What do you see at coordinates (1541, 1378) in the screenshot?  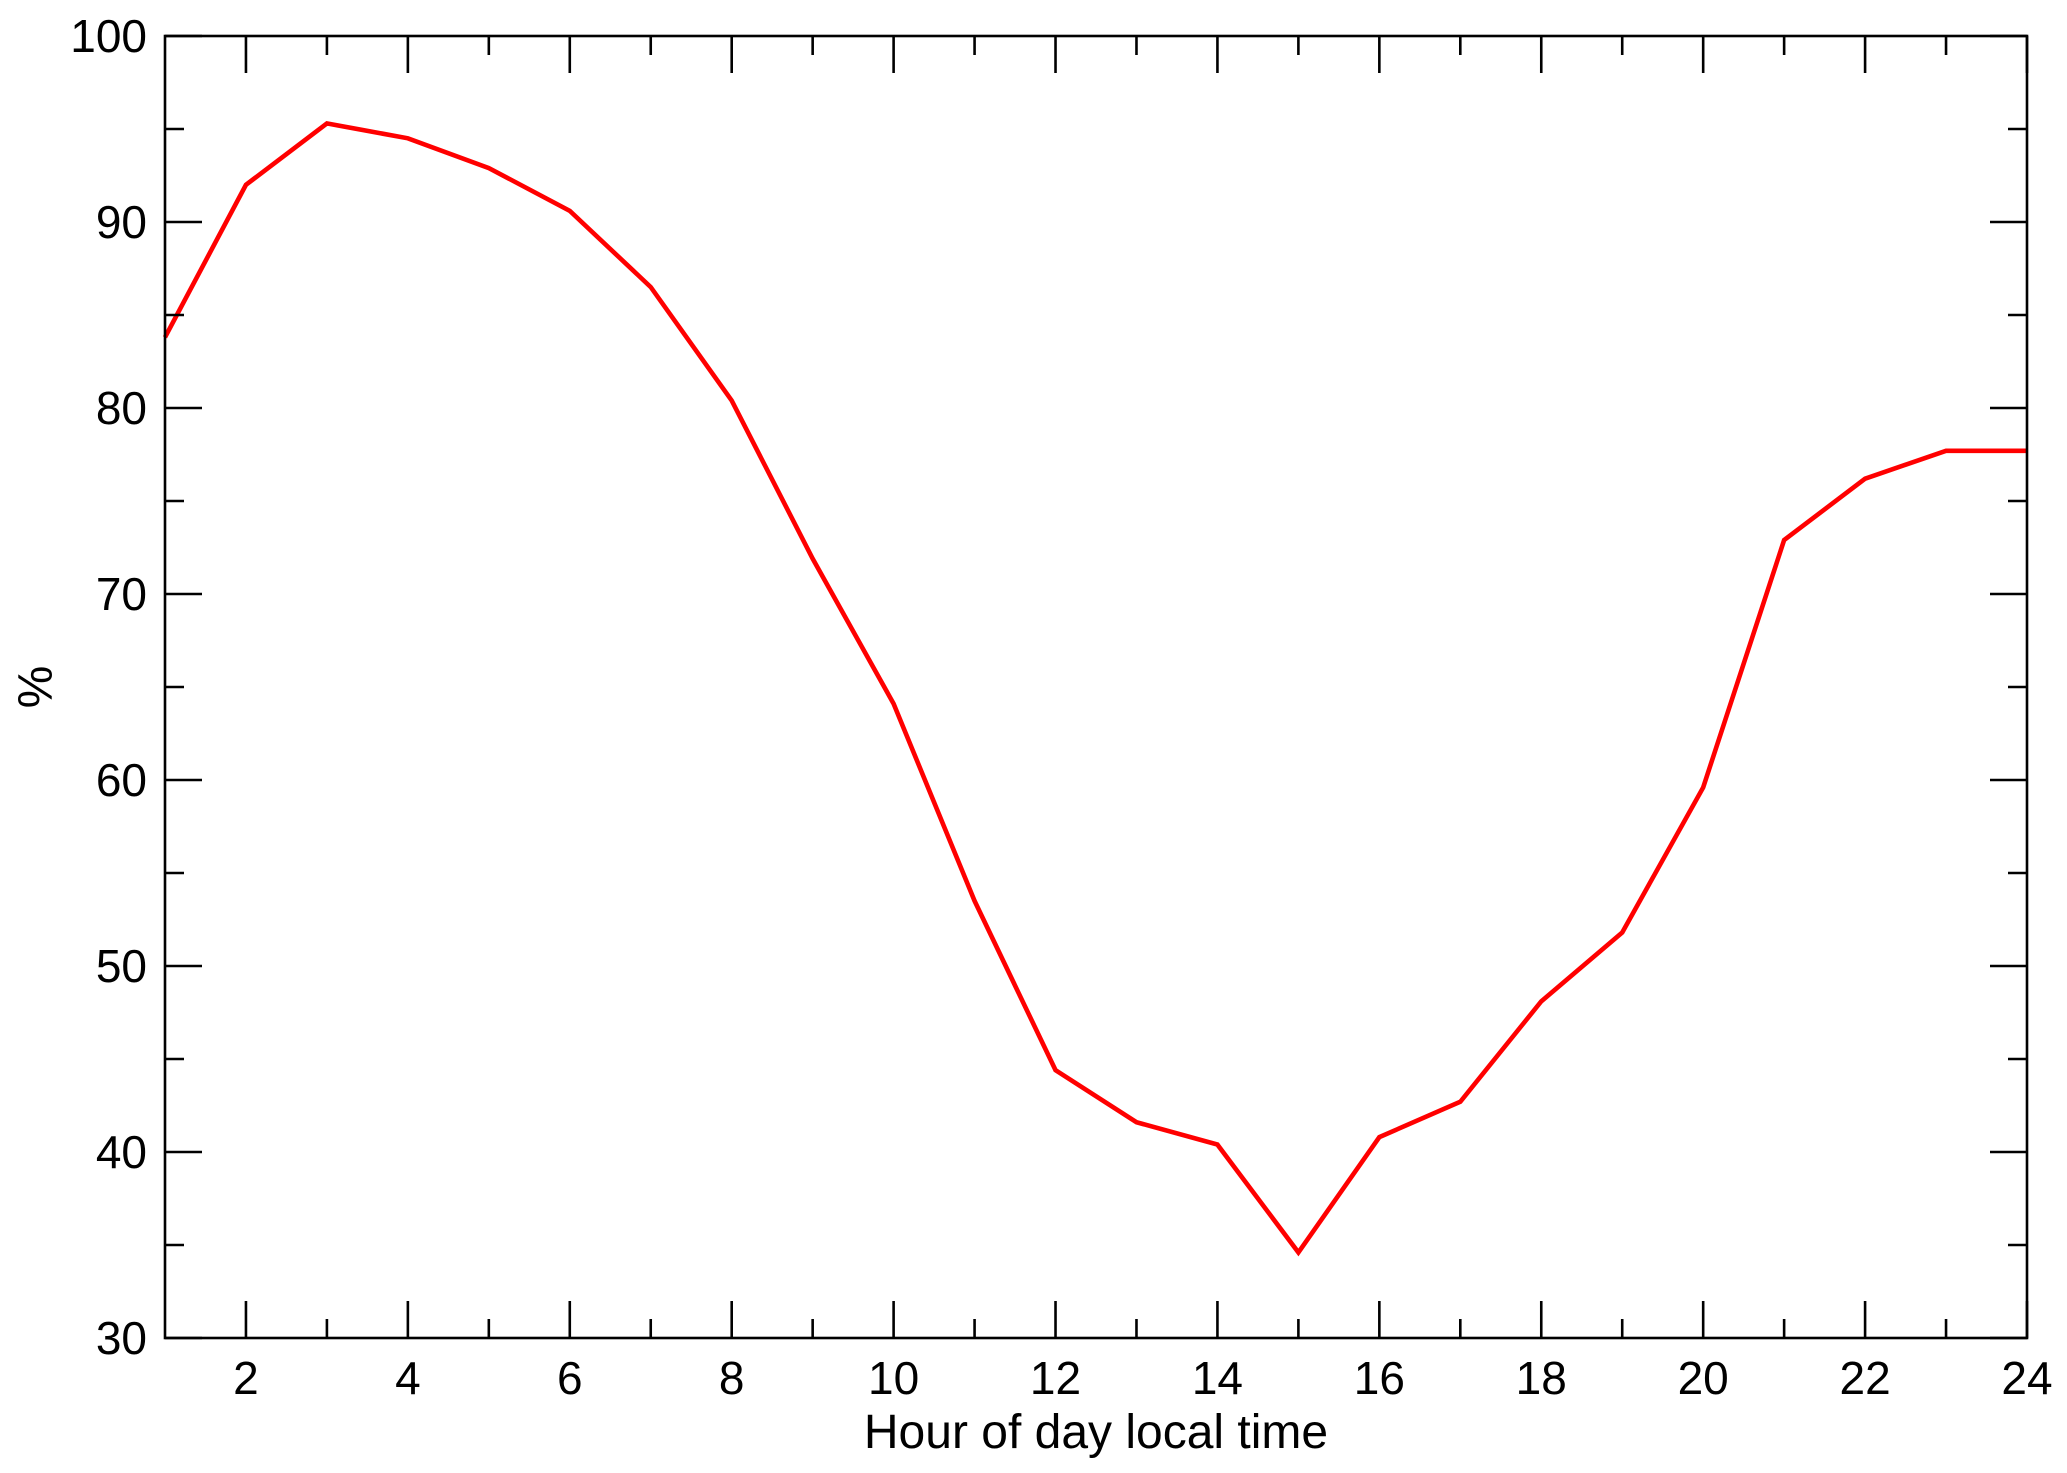 I see `x-tick-label: 18` at bounding box center [1541, 1378].